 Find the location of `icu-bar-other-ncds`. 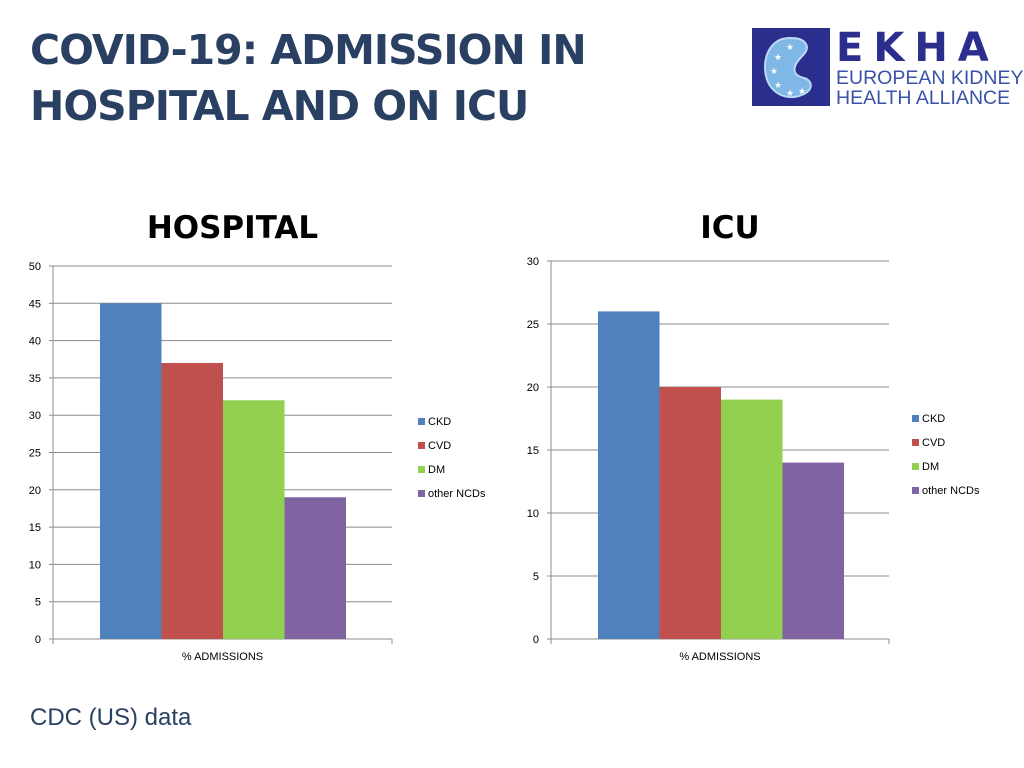

icu-bar-other-ncds is located at coordinates (813, 550).